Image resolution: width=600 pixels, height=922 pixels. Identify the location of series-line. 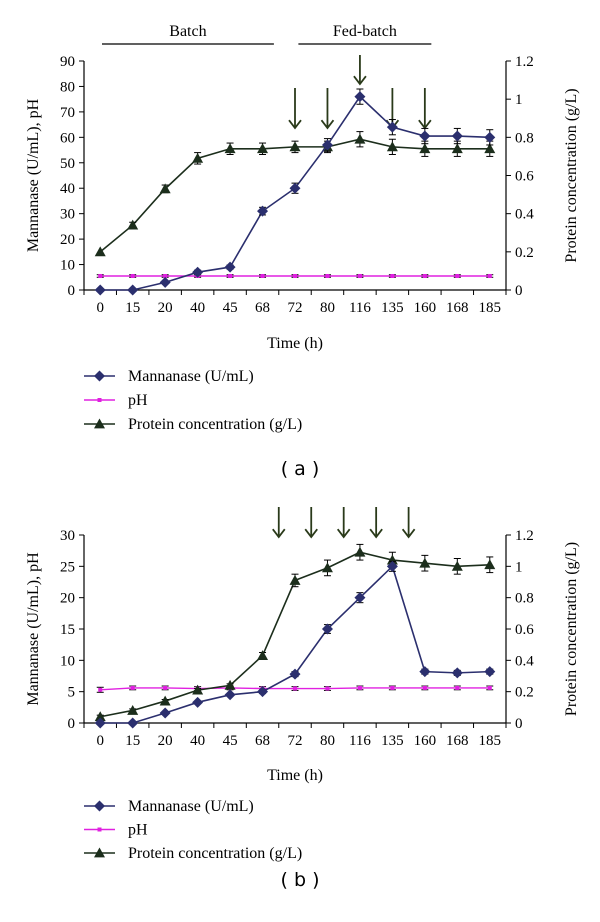
(295, 644).